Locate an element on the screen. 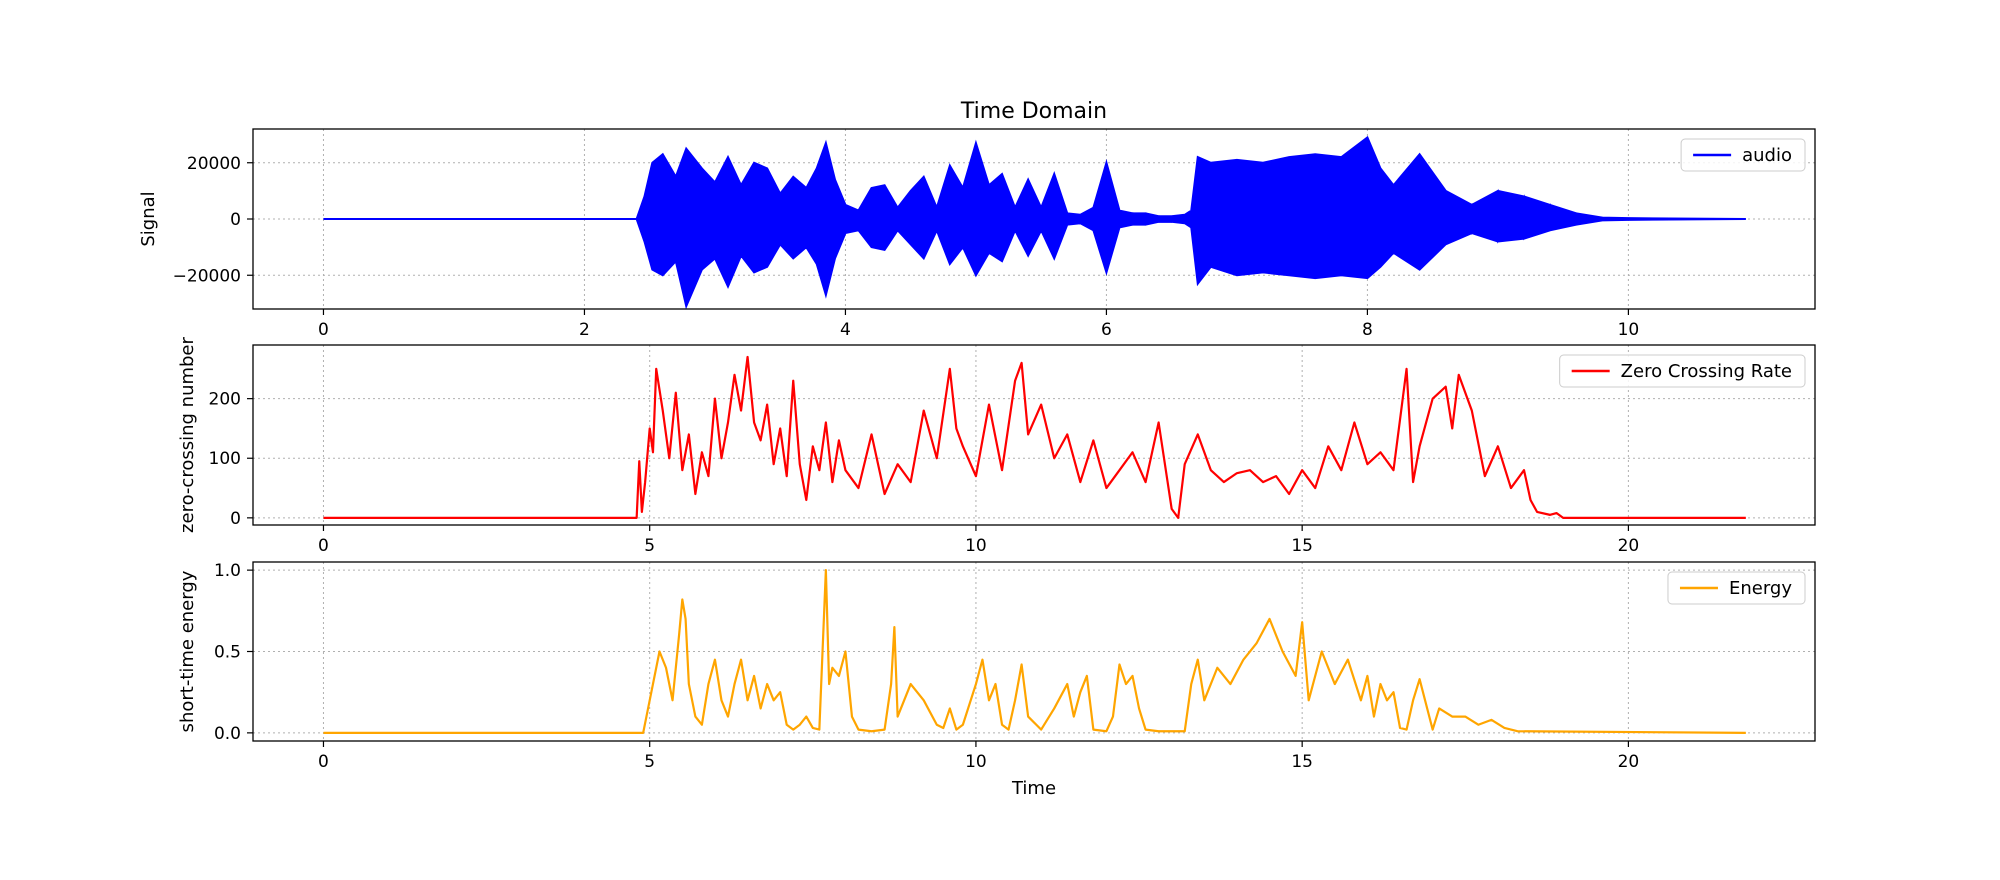 The width and height of the screenshot is (2000, 880). x-tick-label: 6 is located at coordinates (1106, 330).